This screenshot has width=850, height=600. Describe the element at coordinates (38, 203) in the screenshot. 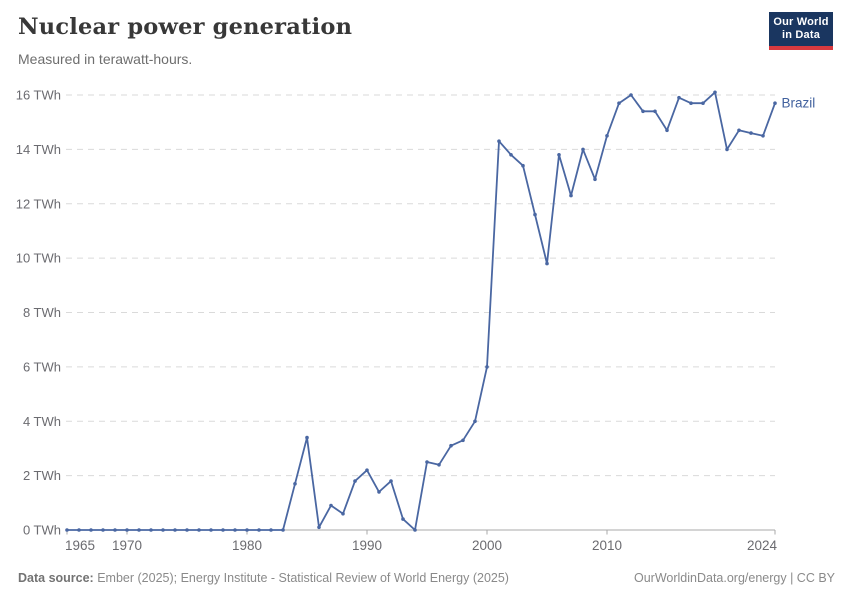

I see `y-axis-label: 12 TWh` at that location.